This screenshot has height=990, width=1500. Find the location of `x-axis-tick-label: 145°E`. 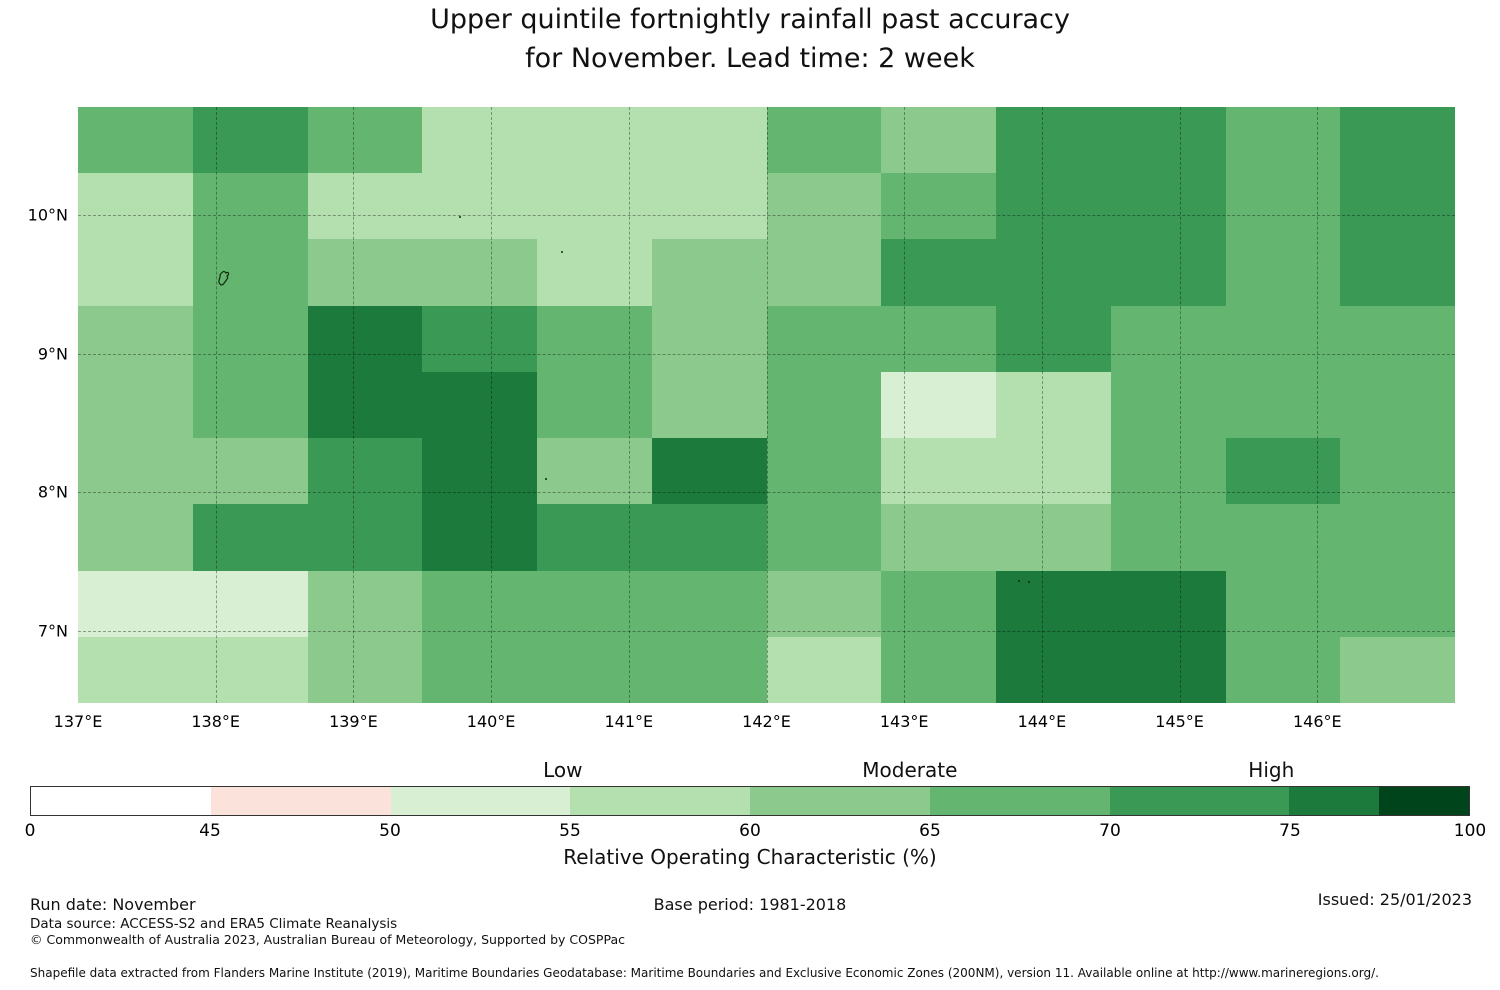

x-axis-tick-label: 145°E is located at coordinates (1179, 721).